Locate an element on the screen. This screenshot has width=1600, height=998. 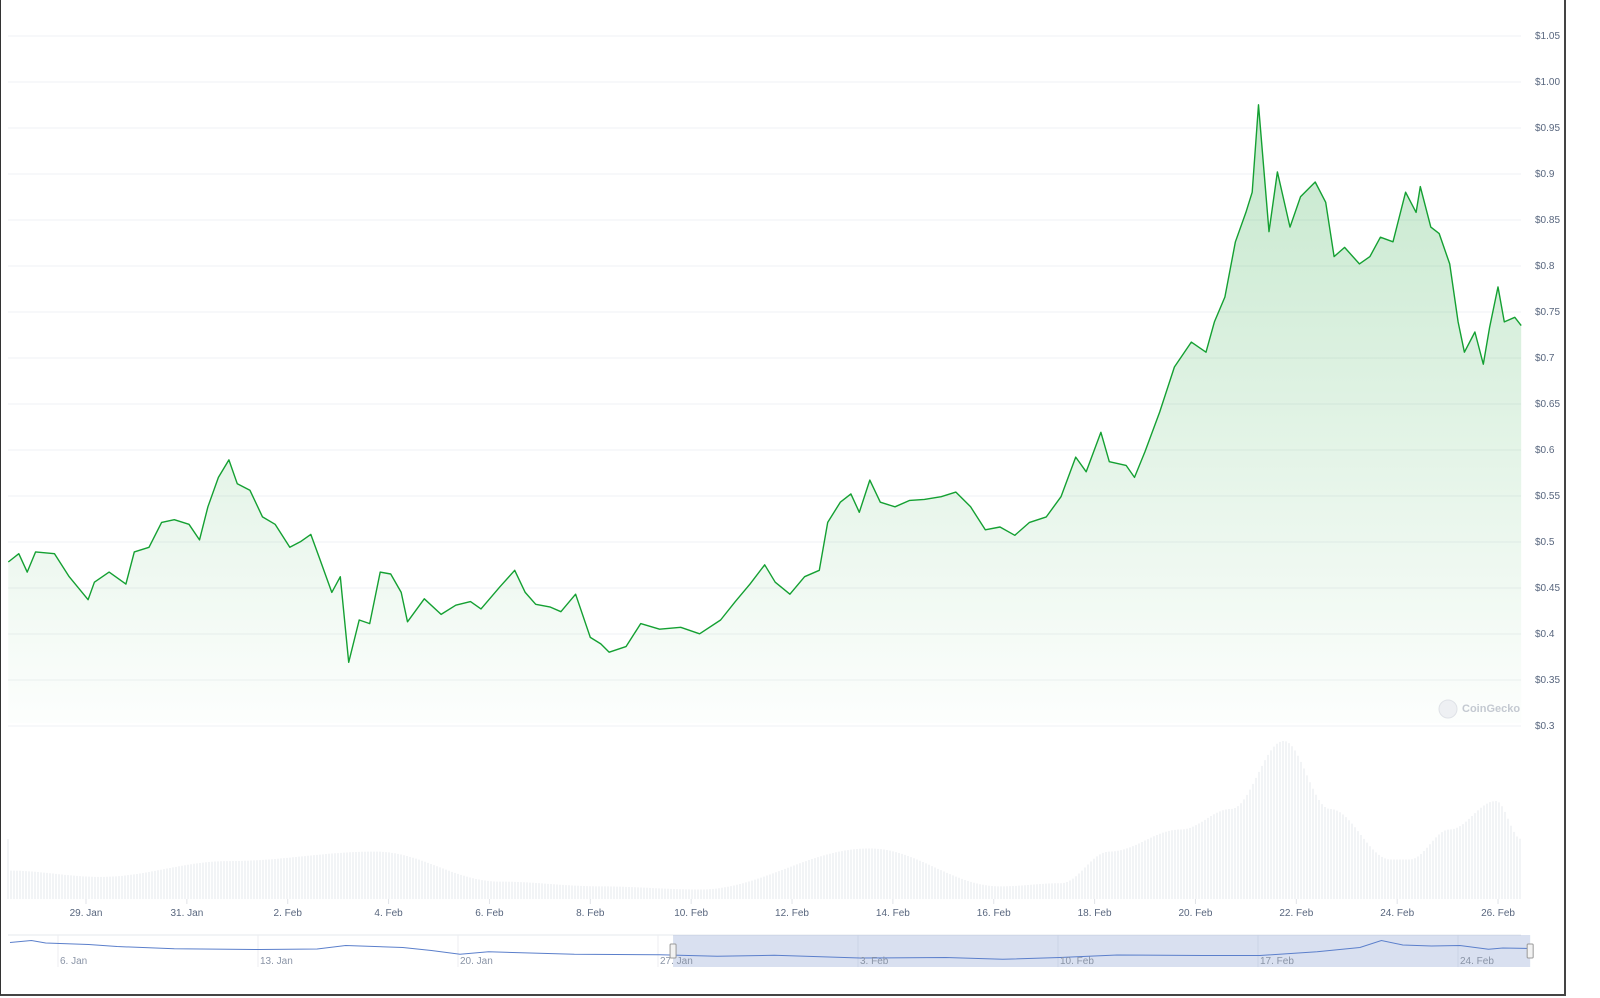
watermark-text: CoinGecko is located at coordinates (1491, 709).